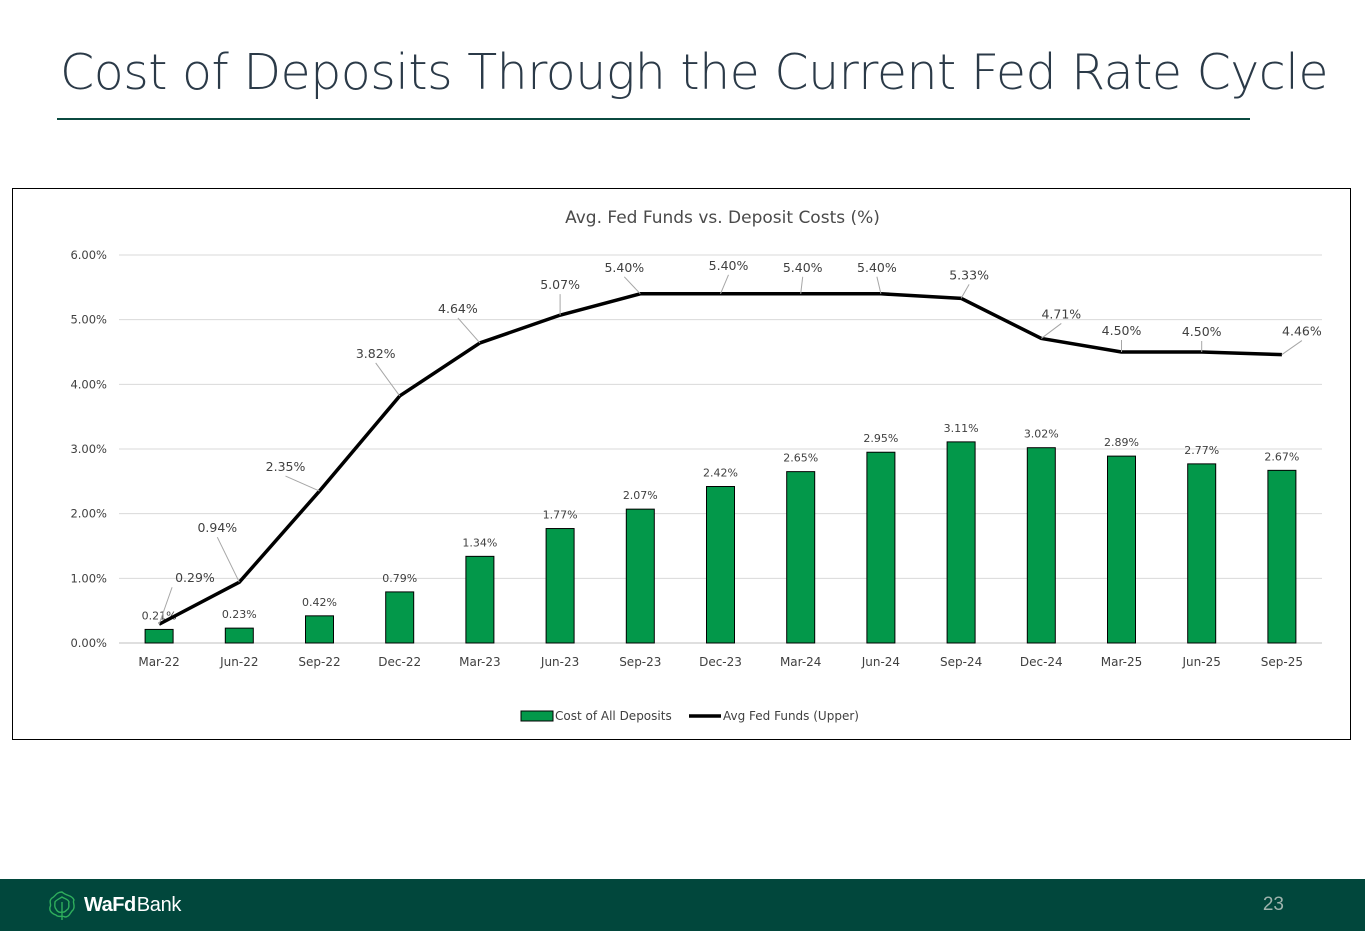  What do you see at coordinates (653, 119) in the screenshot?
I see `title-divider` at bounding box center [653, 119].